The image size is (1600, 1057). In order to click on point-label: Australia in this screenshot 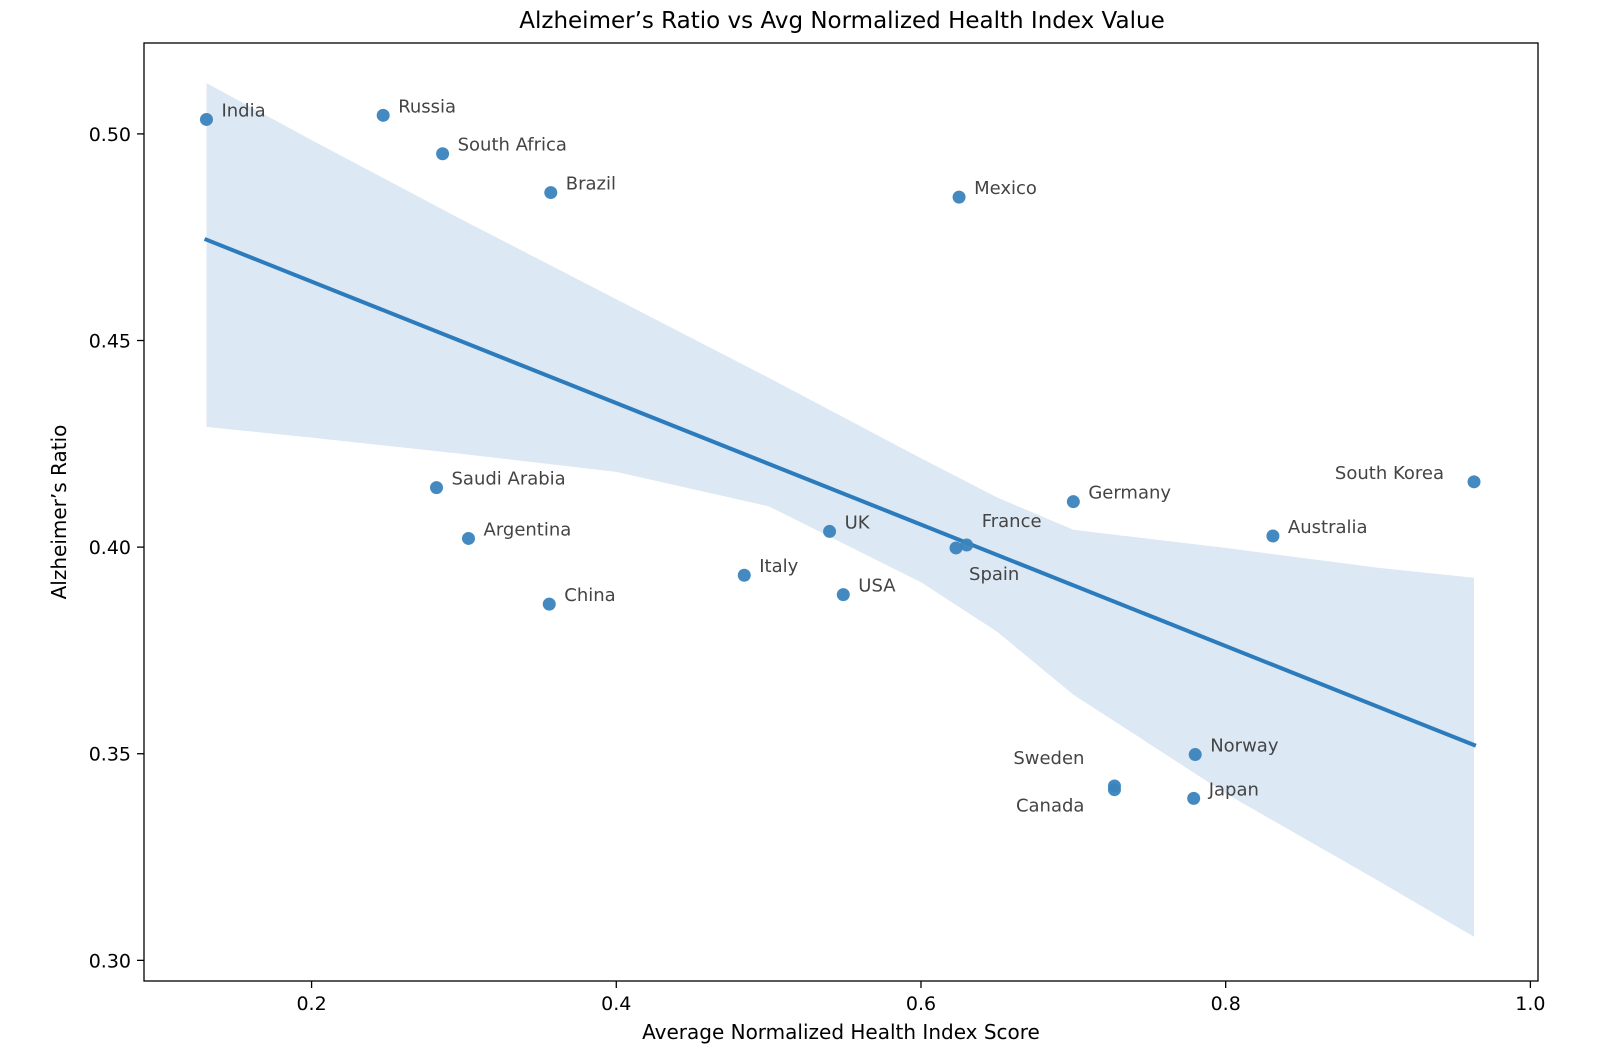, I will do `click(1328, 527)`.